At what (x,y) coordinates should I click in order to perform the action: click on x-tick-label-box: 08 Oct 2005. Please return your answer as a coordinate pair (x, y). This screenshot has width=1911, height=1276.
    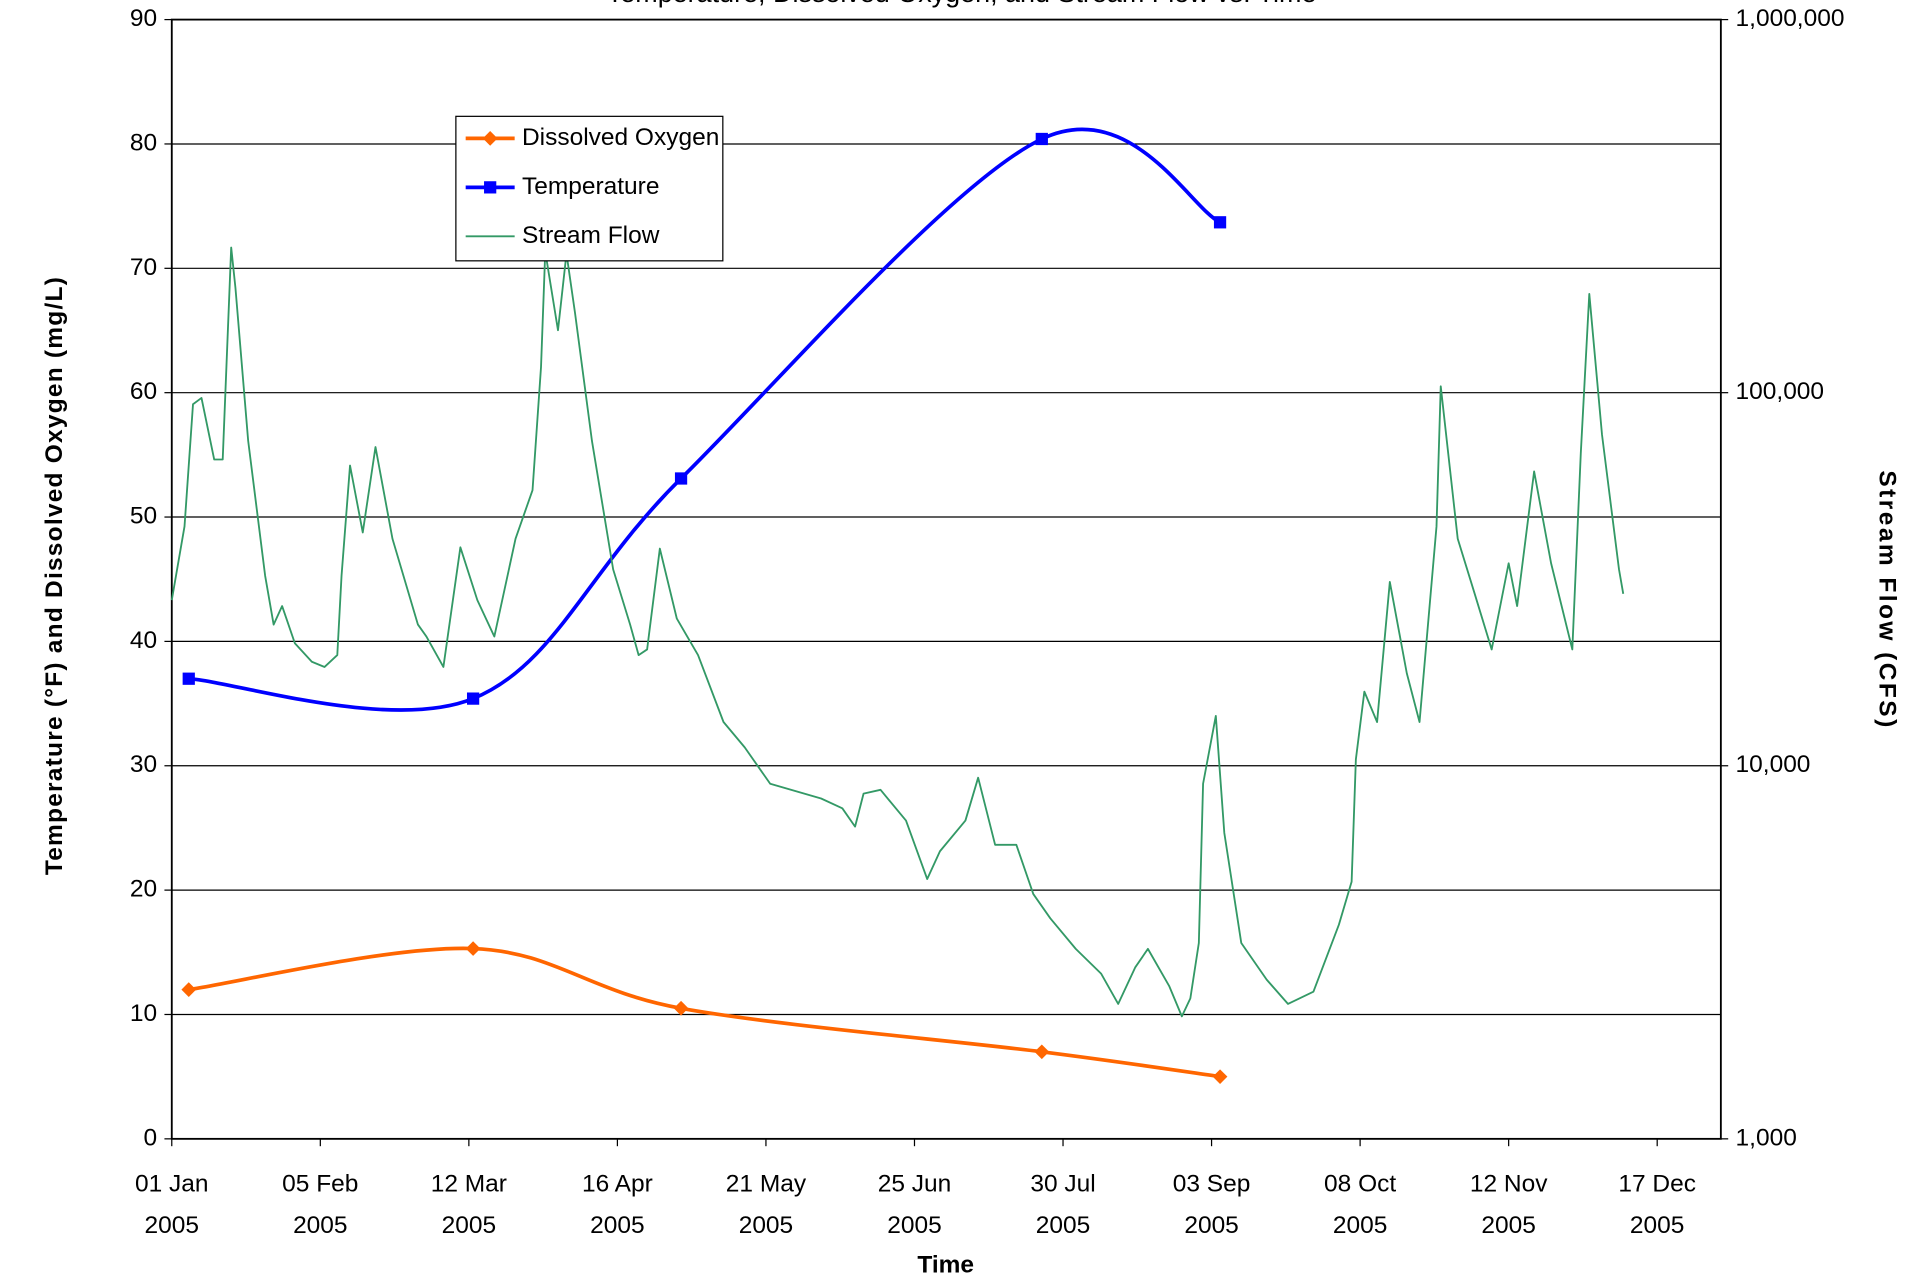
    Looking at the image, I should click on (1360, 1205).